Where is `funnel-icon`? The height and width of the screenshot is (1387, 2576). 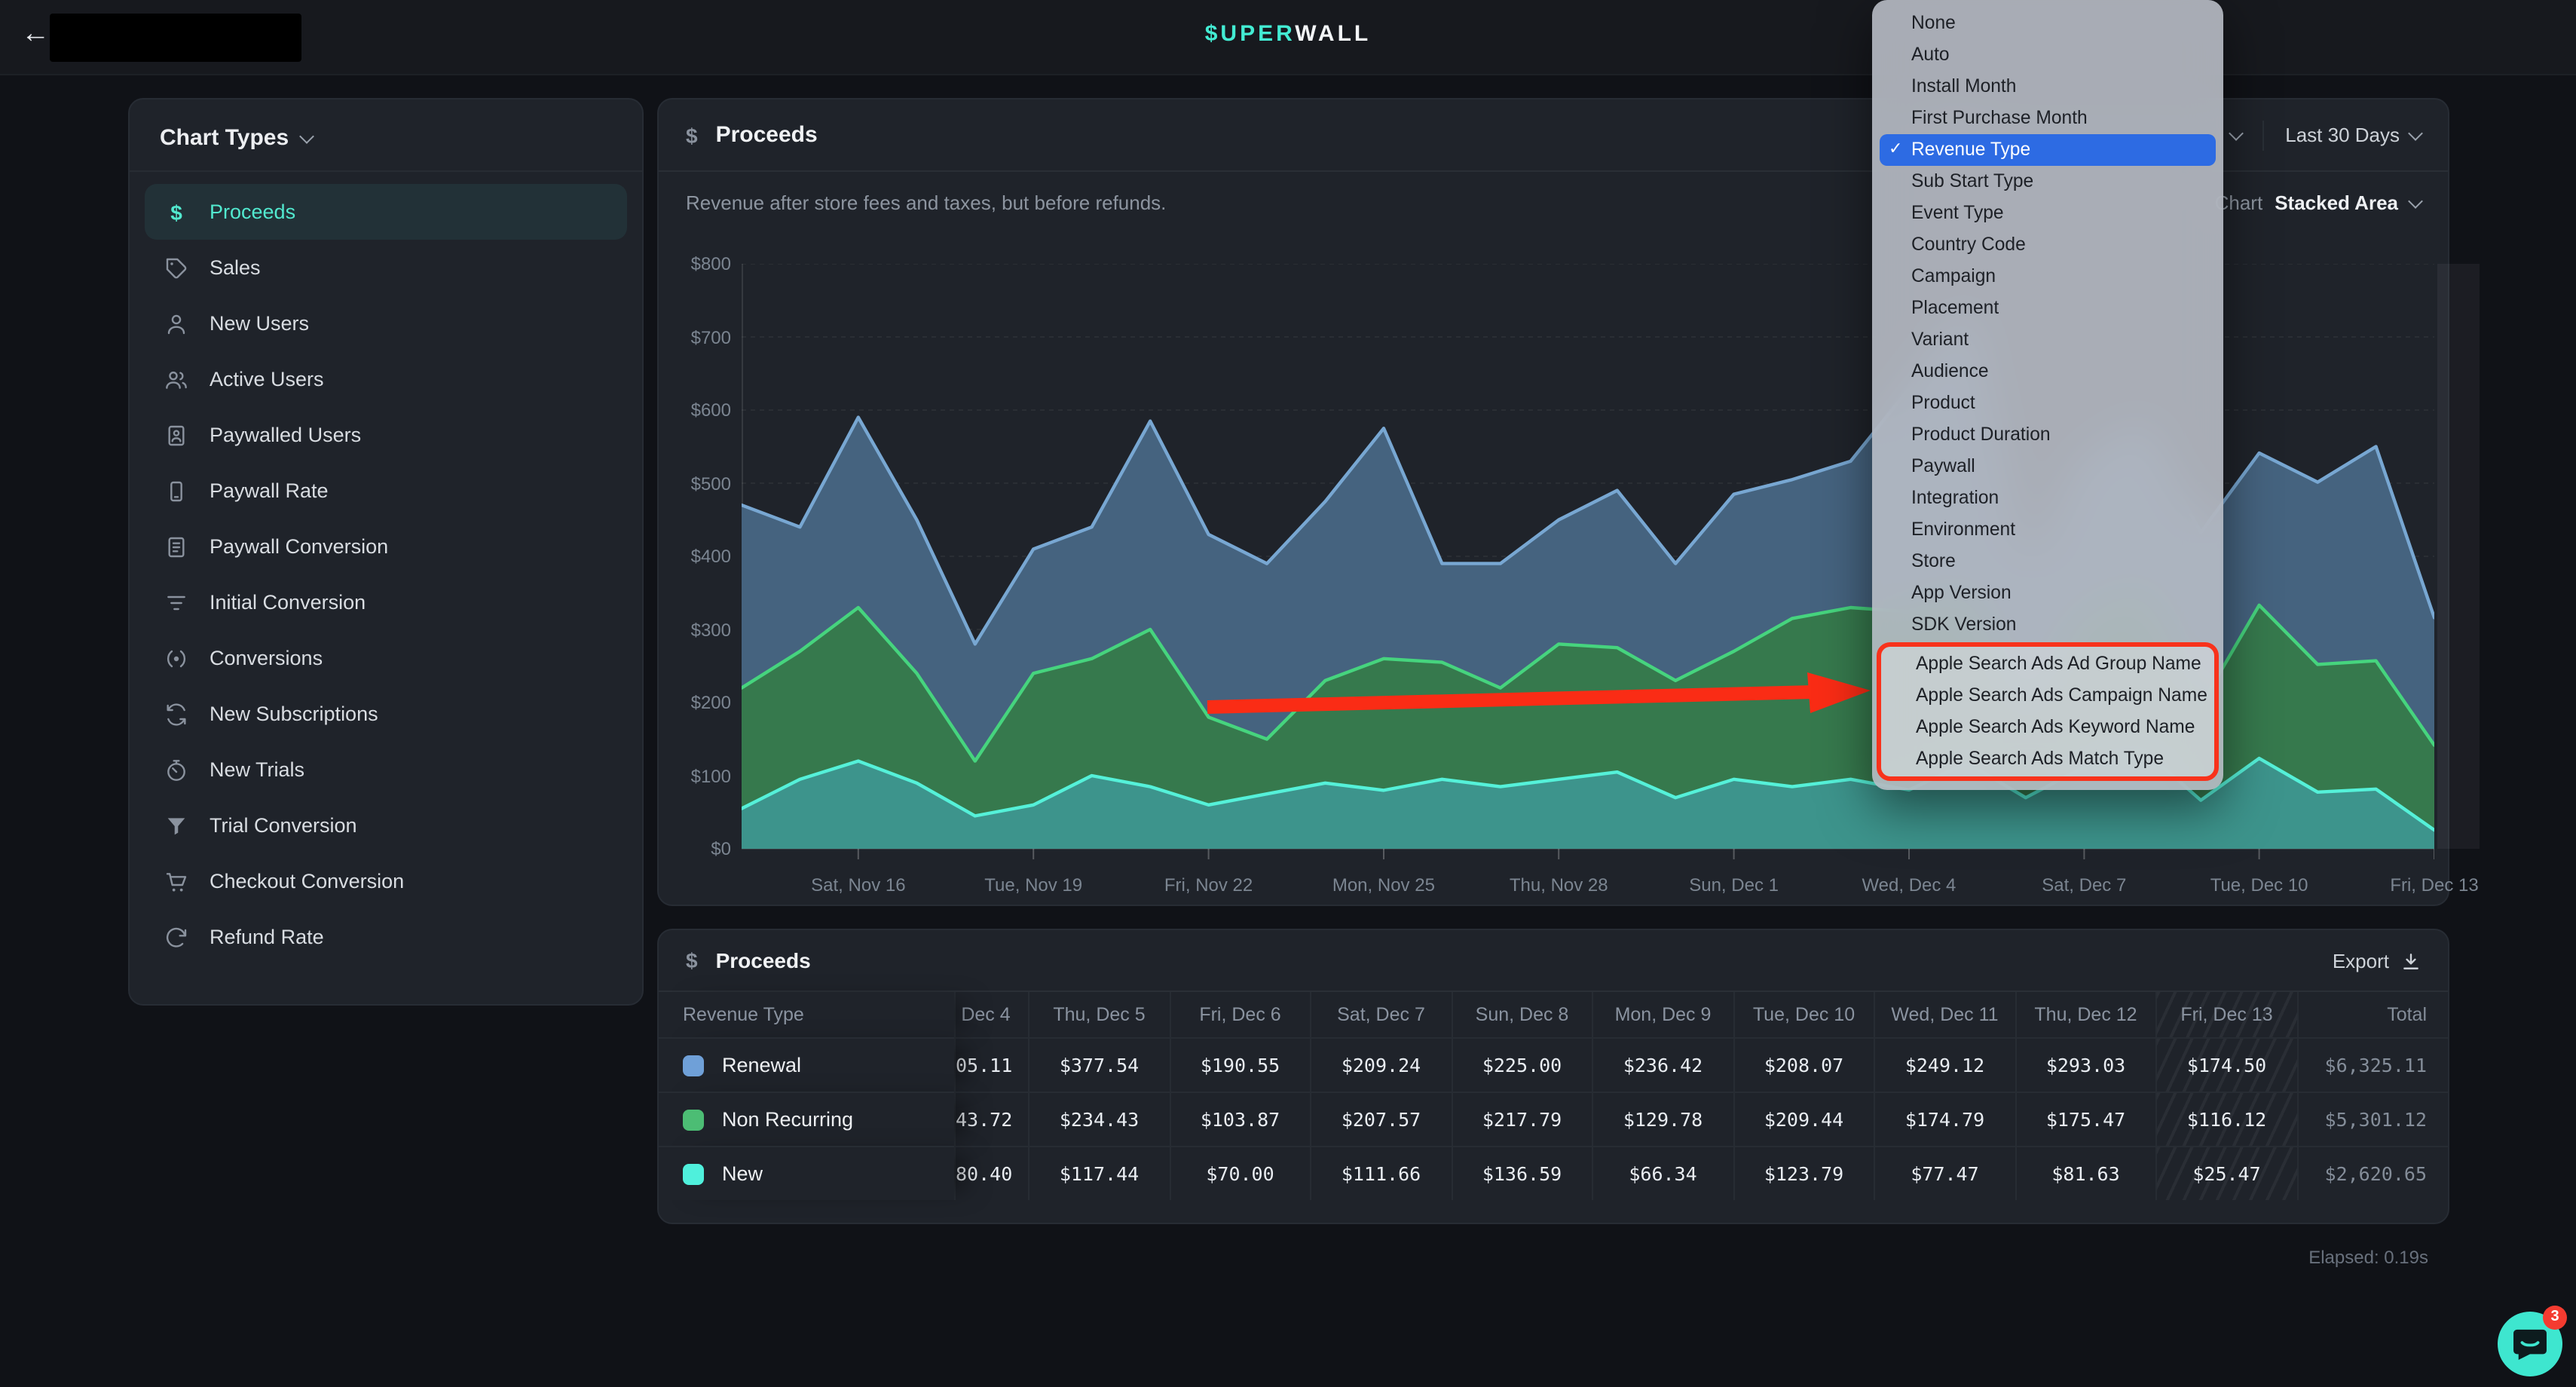 funnel-icon is located at coordinates (176, 825).